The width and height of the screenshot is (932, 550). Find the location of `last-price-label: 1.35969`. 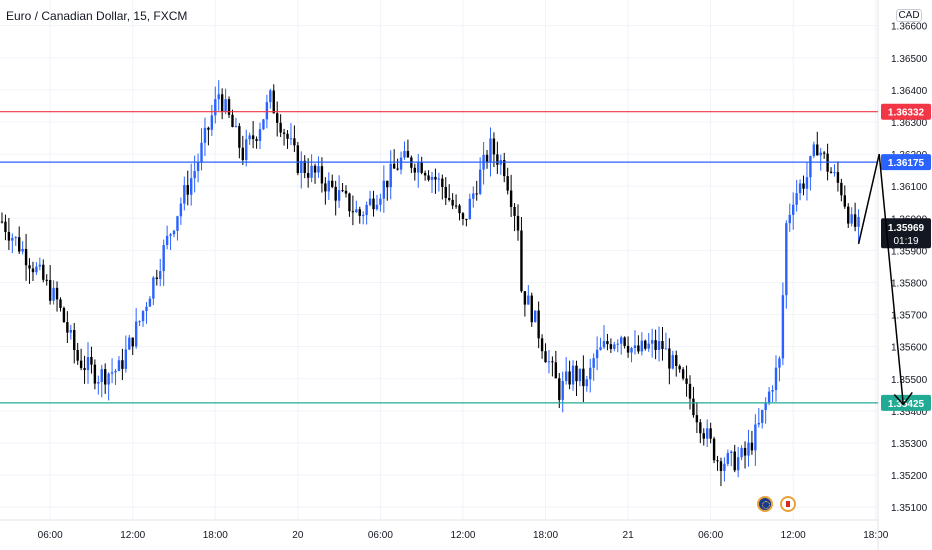

last-price-label: 1.35969 is located at coordinates (906, 228).